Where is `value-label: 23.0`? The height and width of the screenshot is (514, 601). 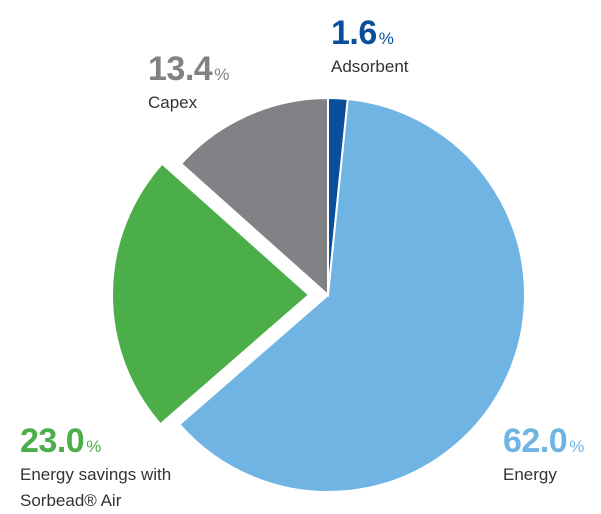
value-label: 23.0 is located at coordinates (52, 441).